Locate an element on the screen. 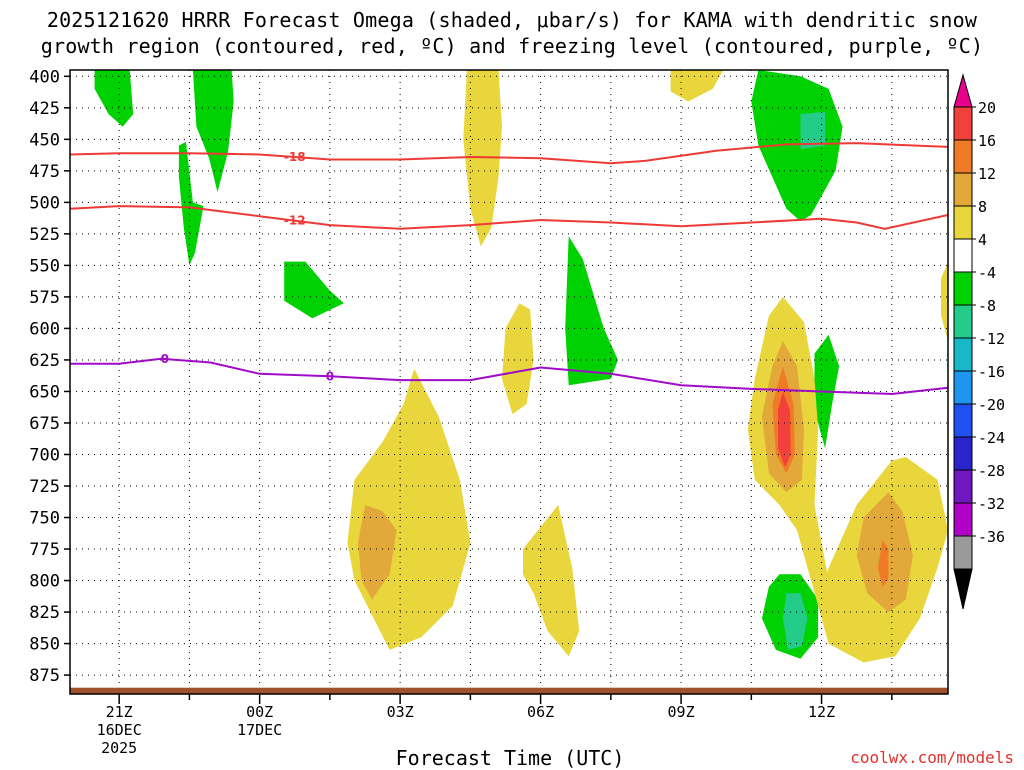 Image resolution: width=1024 pixels, height=770 pixels. x-axis-label: Forecast Time (UTC) is located at coordinates (510, 758).